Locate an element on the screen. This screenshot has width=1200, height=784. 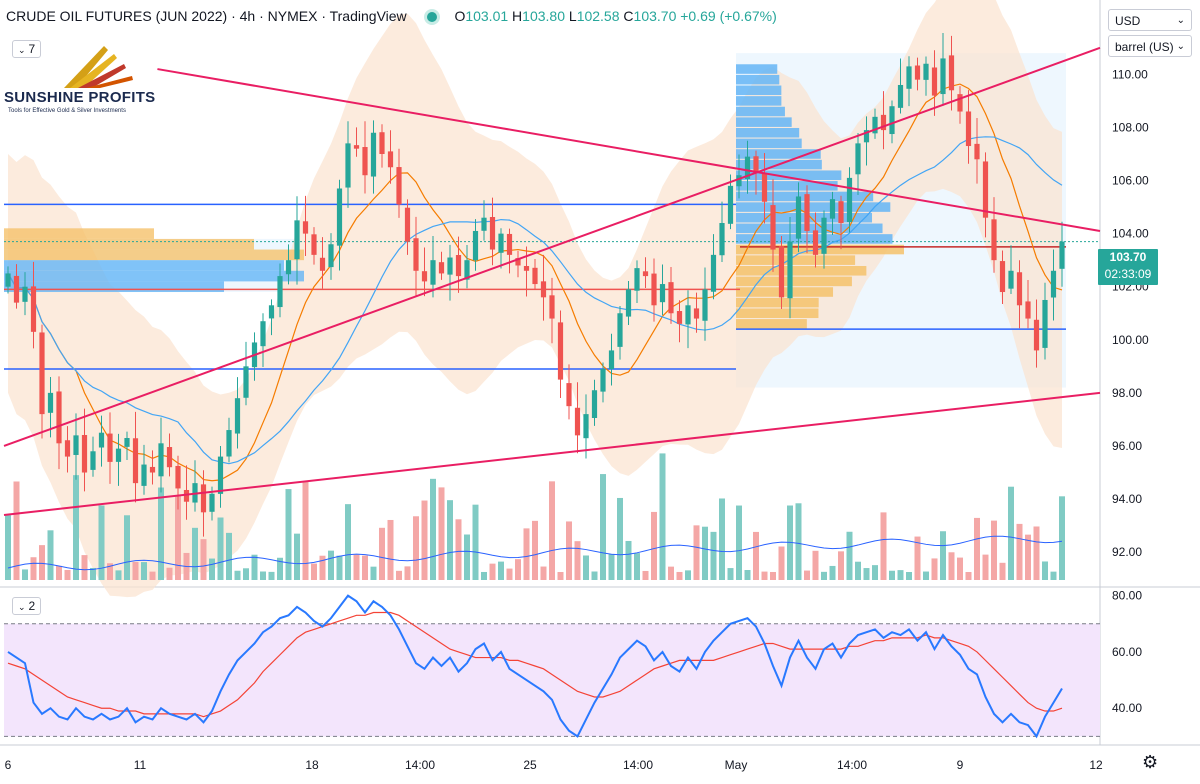
logo-name: SUNSHINE PROFITS is located at coordinates (80, 97).